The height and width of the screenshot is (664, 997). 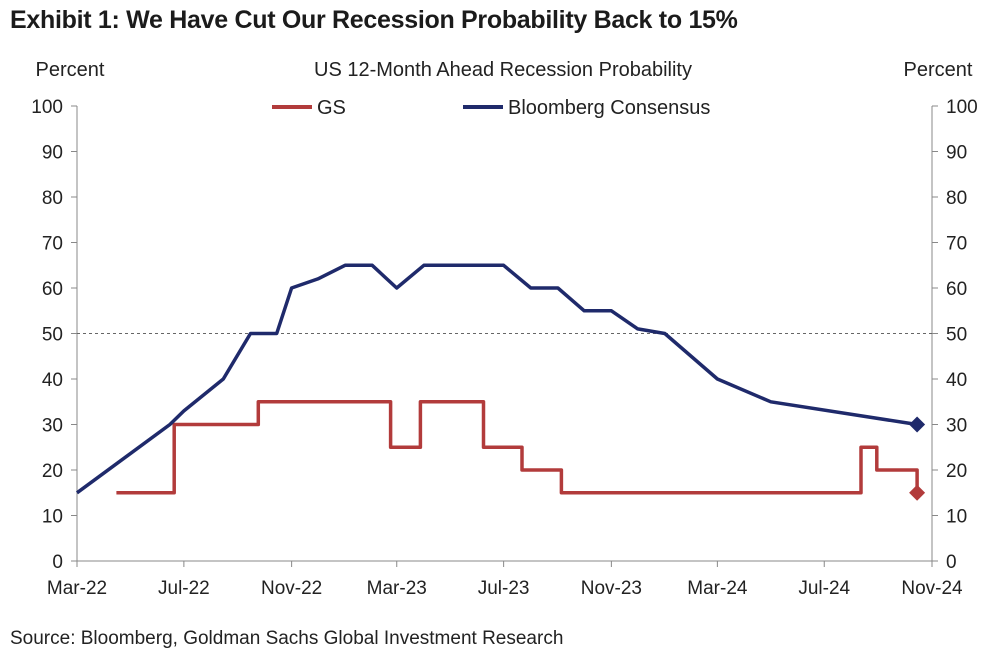 I want to click on y-tick-label-right: 50, so click(x=956, y=335).